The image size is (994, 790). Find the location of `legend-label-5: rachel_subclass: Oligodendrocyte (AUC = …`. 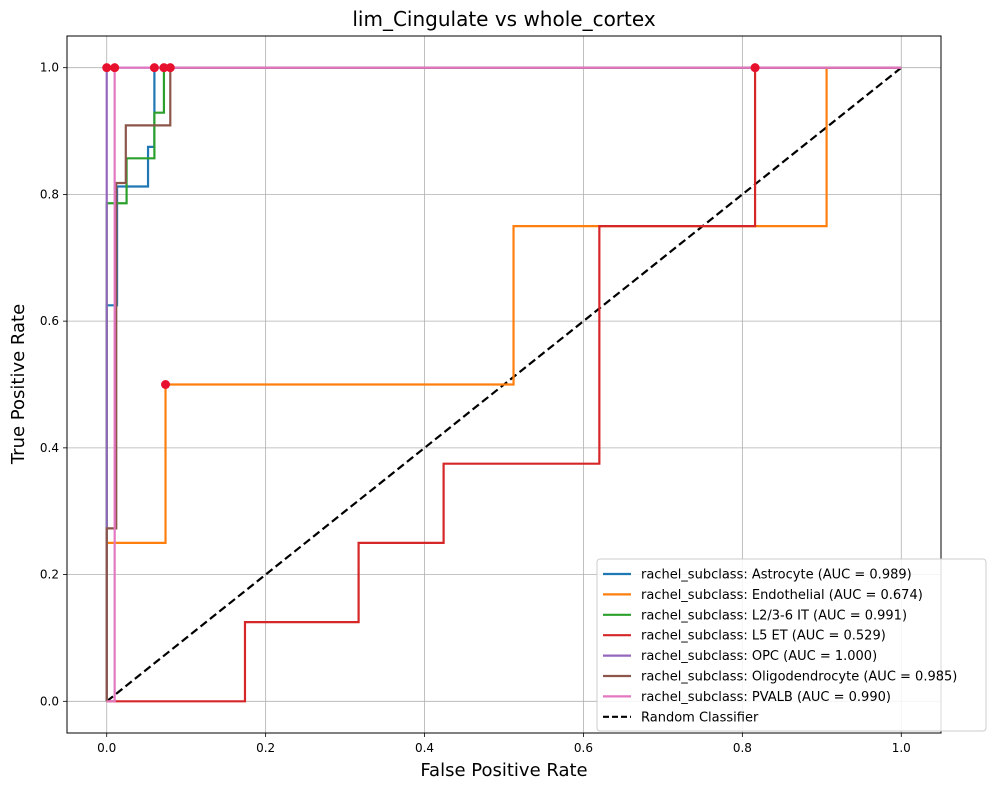

legend-label-5: rachel_subclass: Oligodendrocyte (AUC = … is located at coordinates (799, 677).